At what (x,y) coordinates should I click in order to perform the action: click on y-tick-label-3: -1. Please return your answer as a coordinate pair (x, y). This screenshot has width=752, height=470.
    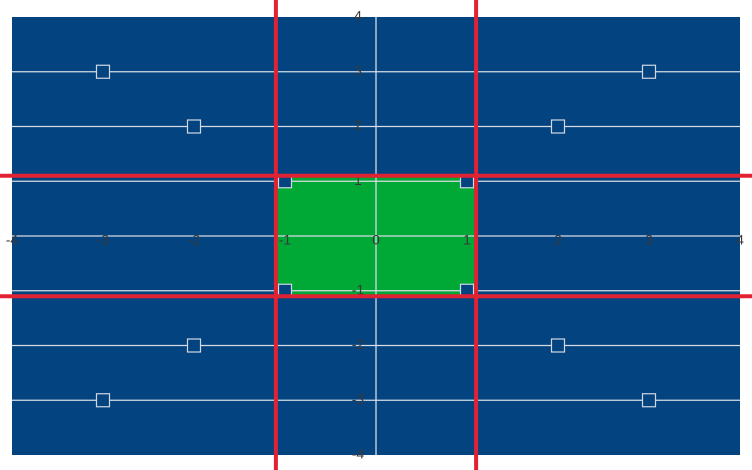
    Looking at the image, I should click on (358, 289).